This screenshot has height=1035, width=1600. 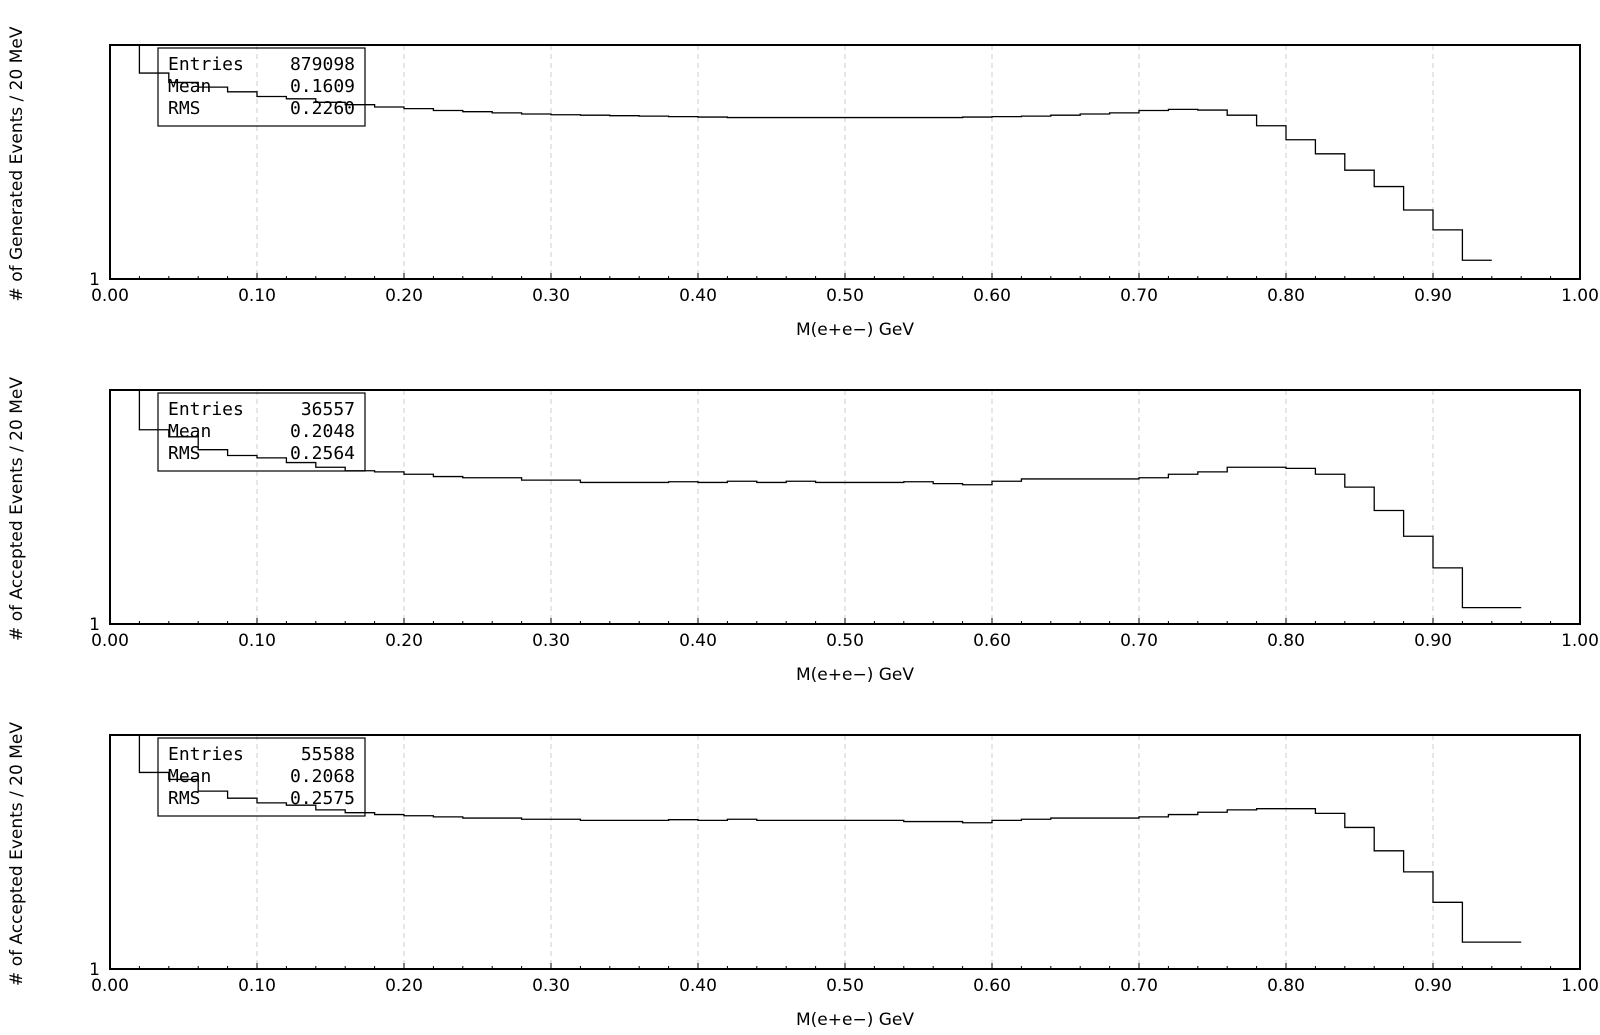 I want to click on y-axis-label: # of Generated Events / 20 MeV, so click(x=17, y=163).